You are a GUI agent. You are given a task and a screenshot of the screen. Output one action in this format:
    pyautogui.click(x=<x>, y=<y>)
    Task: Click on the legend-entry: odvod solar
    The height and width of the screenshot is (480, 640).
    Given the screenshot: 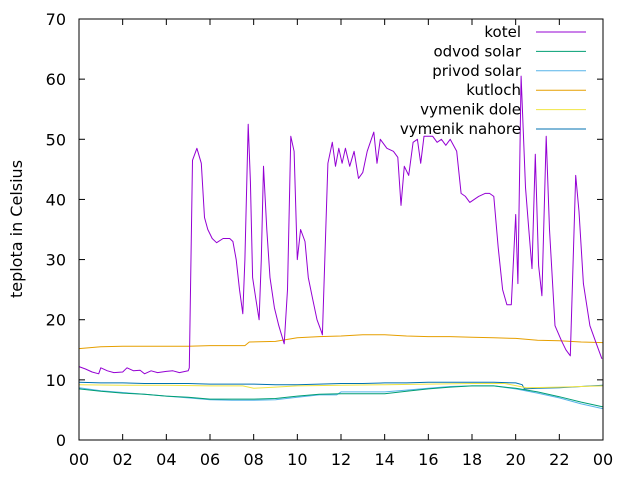 What is the action you would take?
    pyautogui.click(x=509, y=51)
    